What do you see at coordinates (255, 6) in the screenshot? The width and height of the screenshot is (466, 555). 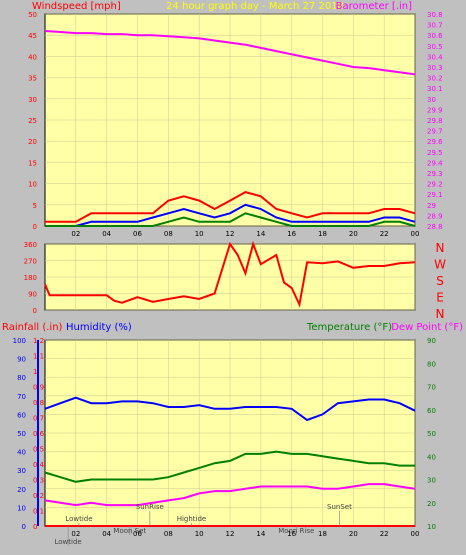 I see `chart-title: 24 hour graph day - March 27 2018` at bounding box center [255, 6].